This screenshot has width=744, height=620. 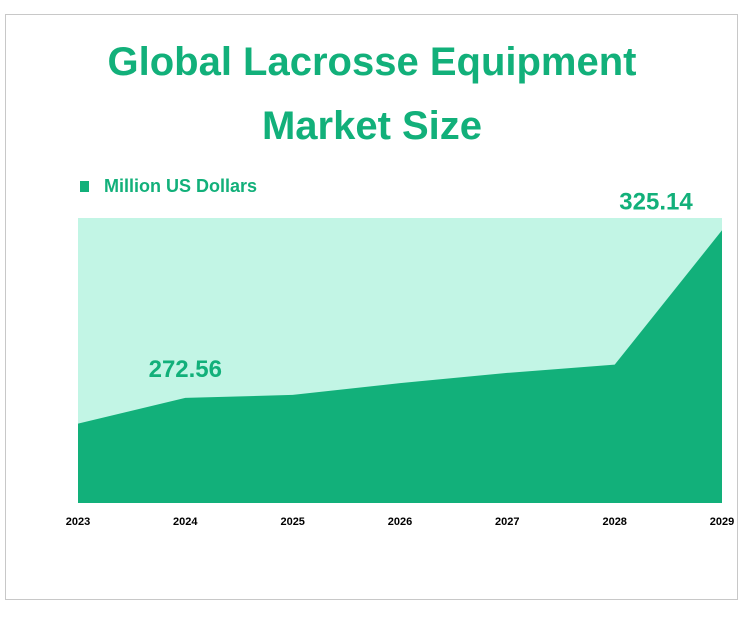 What do you see at coordinates (656, 201) in the screenshot?
I see `data-label-2029: 325.14` at bounding box center [656, 201].